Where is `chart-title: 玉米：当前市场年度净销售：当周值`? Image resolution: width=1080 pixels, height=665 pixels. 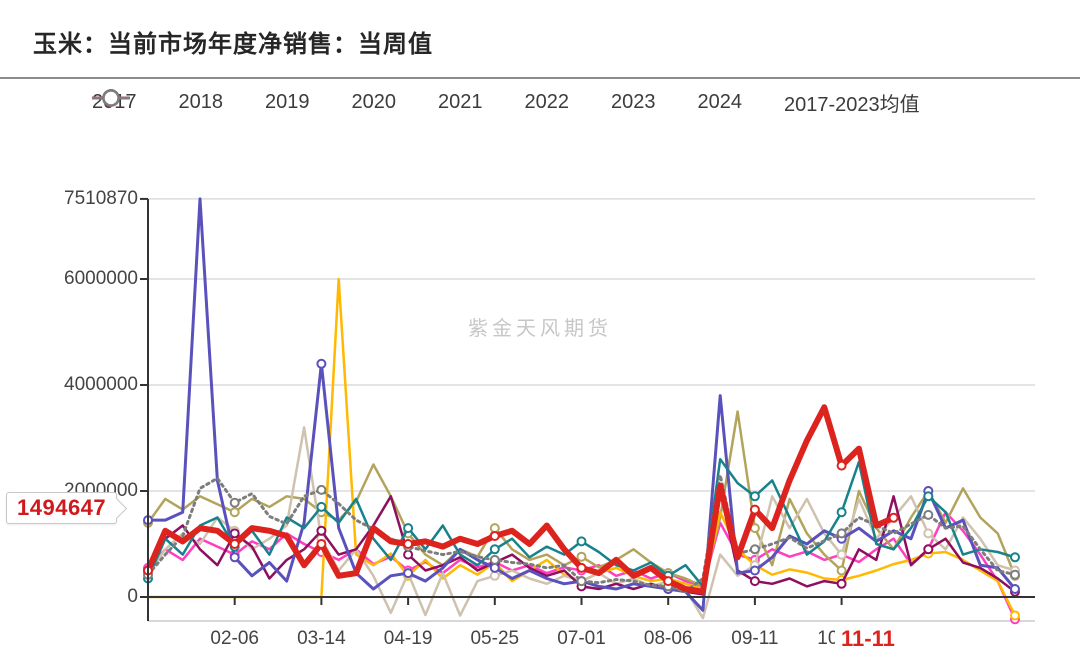 chart-title: 玉米：当前市场年度净销售：当周值 is located at coordinates (233, 44).